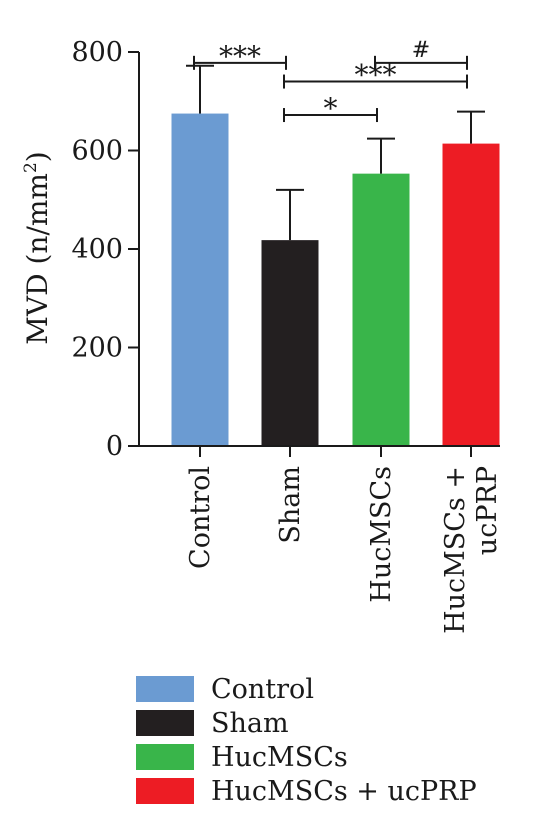 This screenshot has height=819, width=534. I want to click on legend-item-hucmscs-ucprp: HucMSCs + ucPRP, so click(306, 791).